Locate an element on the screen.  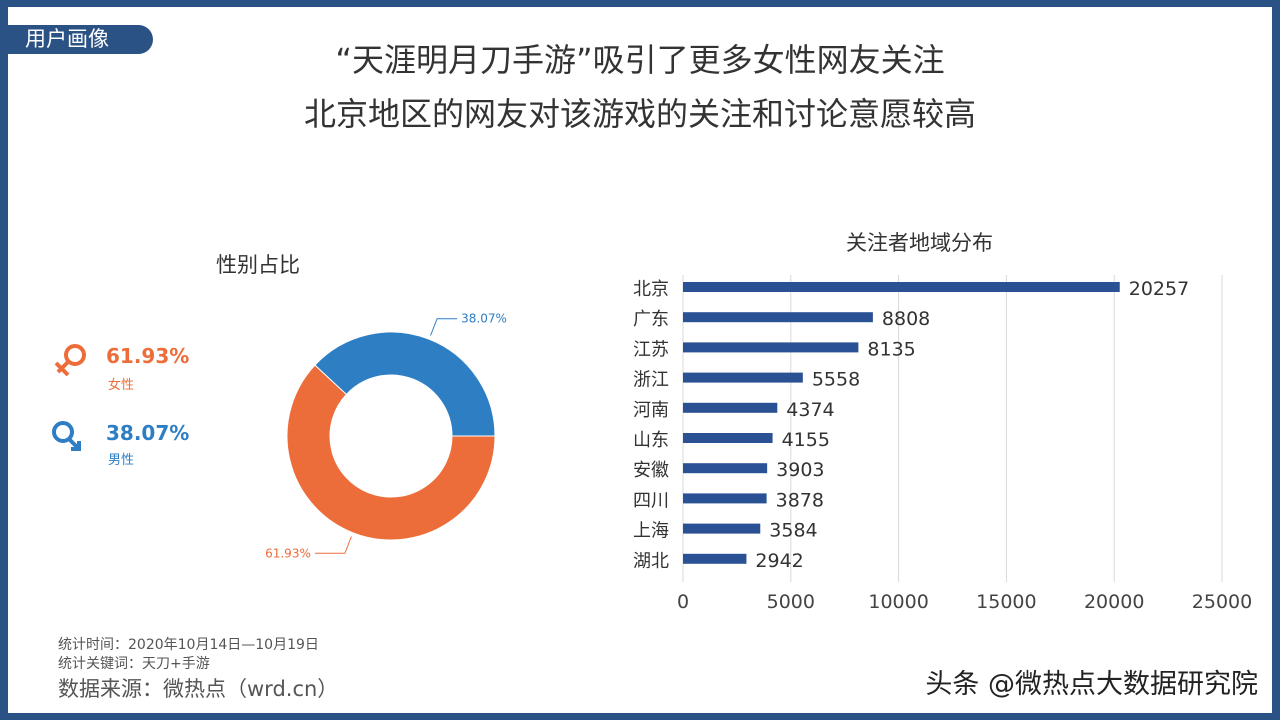
value-label: 3584 is located at coordinates (793, 531).